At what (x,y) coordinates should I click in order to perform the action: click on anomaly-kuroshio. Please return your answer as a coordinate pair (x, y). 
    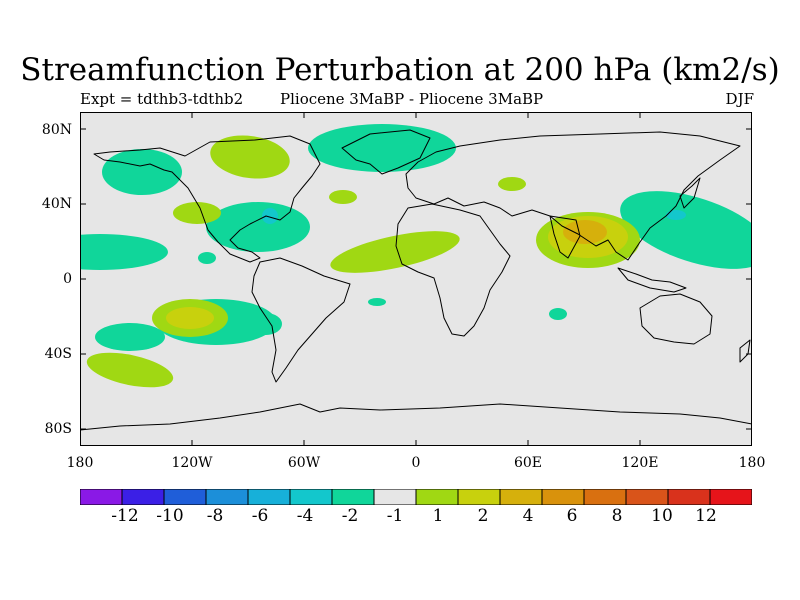
    Looking at the image, I should click on (676, 215).